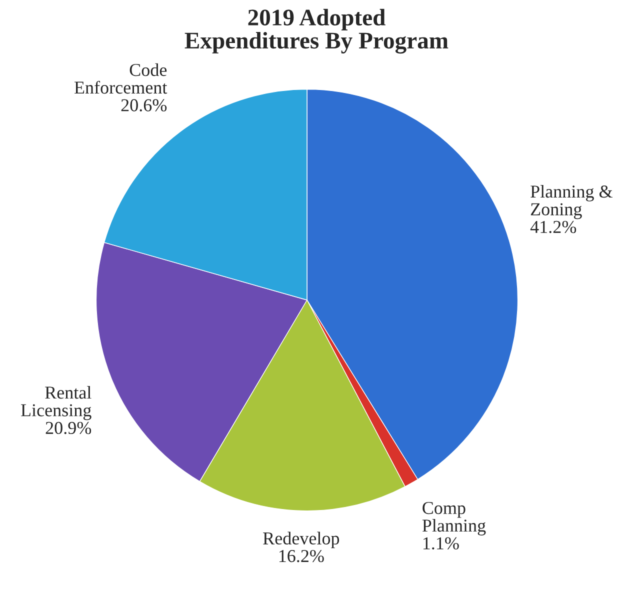 Image resolution: width=633 pixels, height=595 pixels. What do you see at coordinates (69, 428) in the screenshot?
I see `data-label: 20.9%` at bounding box center [69, 428].